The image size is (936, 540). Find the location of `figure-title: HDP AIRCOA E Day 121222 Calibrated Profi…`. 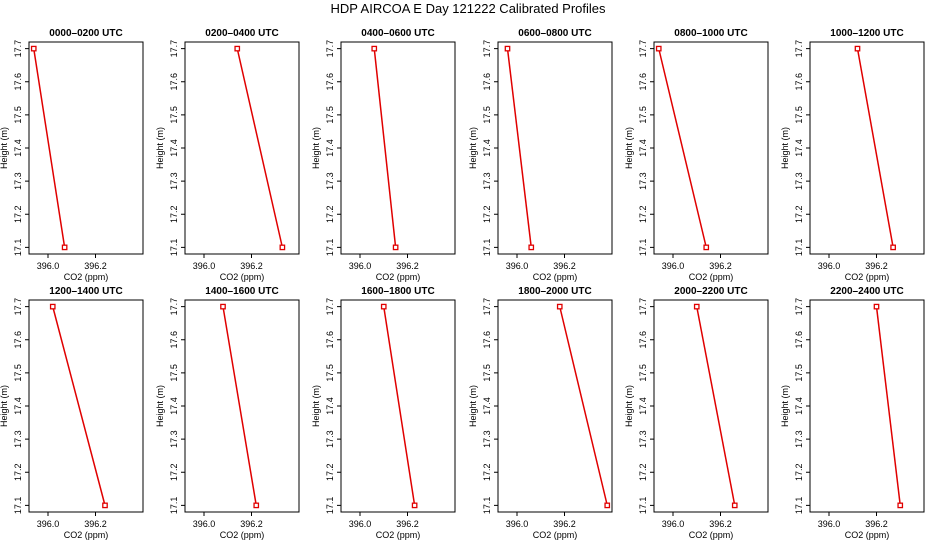

figure-title: HDP AIRCOA E Day 121222 Calibrated Profi… is located at coordinates (468, 8).